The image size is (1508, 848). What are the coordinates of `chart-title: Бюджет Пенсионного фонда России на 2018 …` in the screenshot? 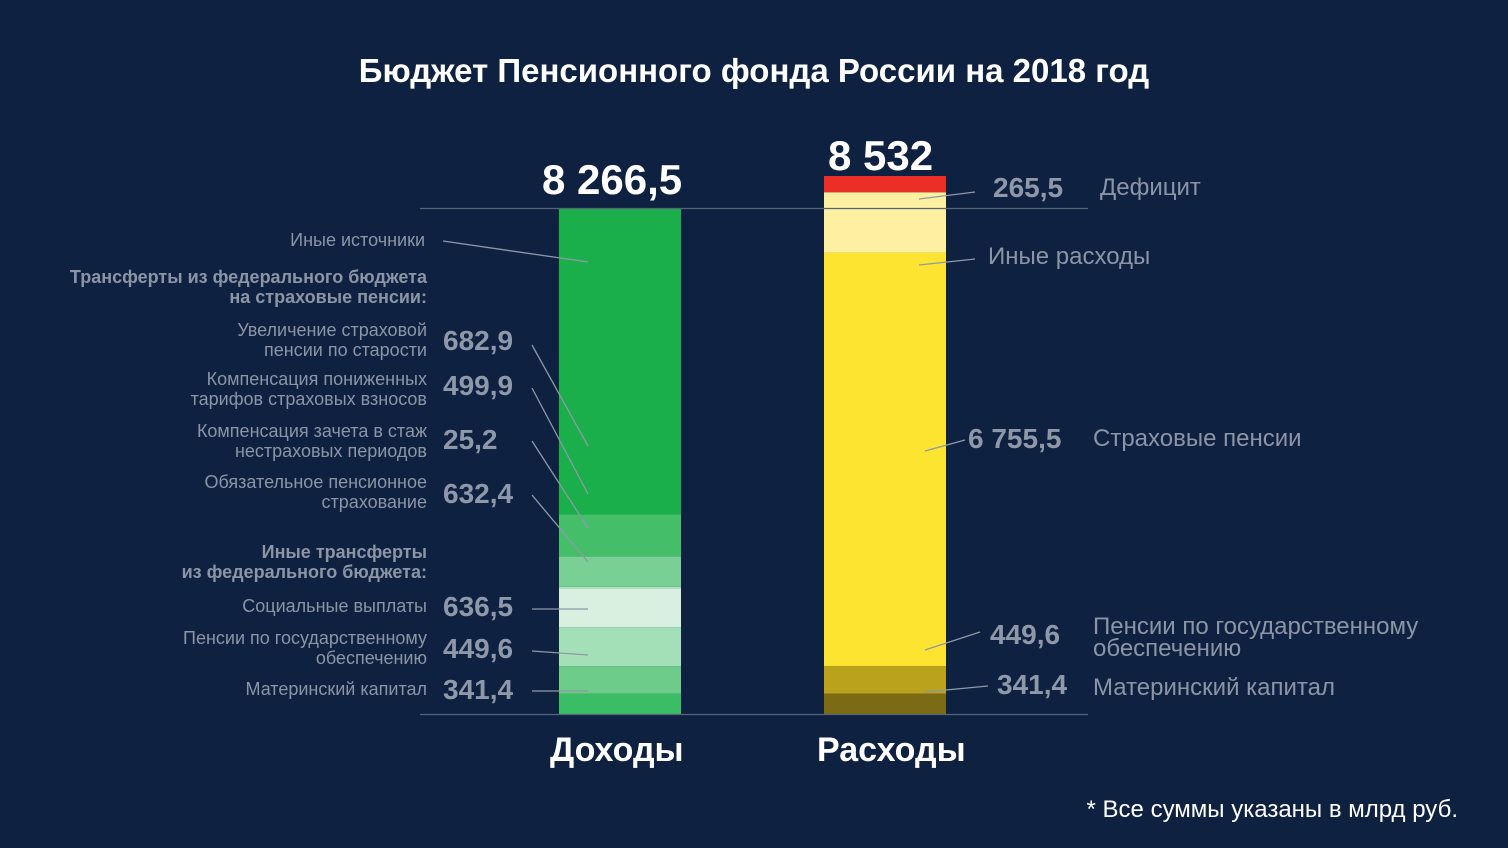 It's located at (754, 70).